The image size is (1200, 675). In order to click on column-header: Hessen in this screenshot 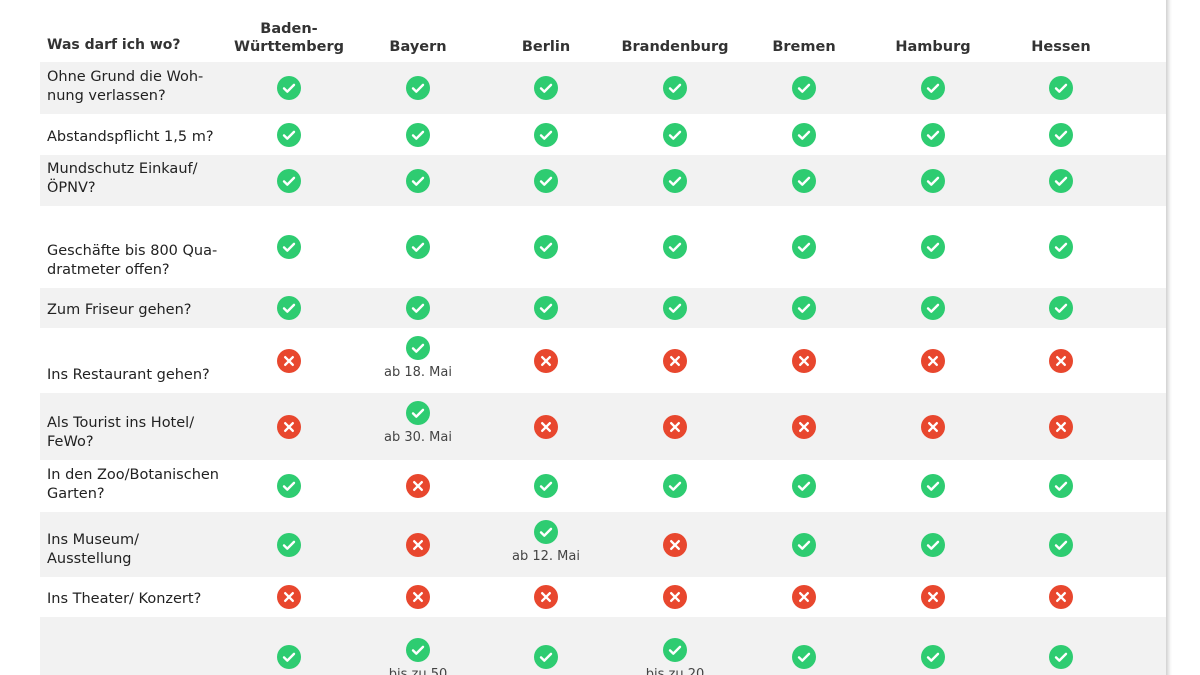, I will do `click(1061, 47)`.